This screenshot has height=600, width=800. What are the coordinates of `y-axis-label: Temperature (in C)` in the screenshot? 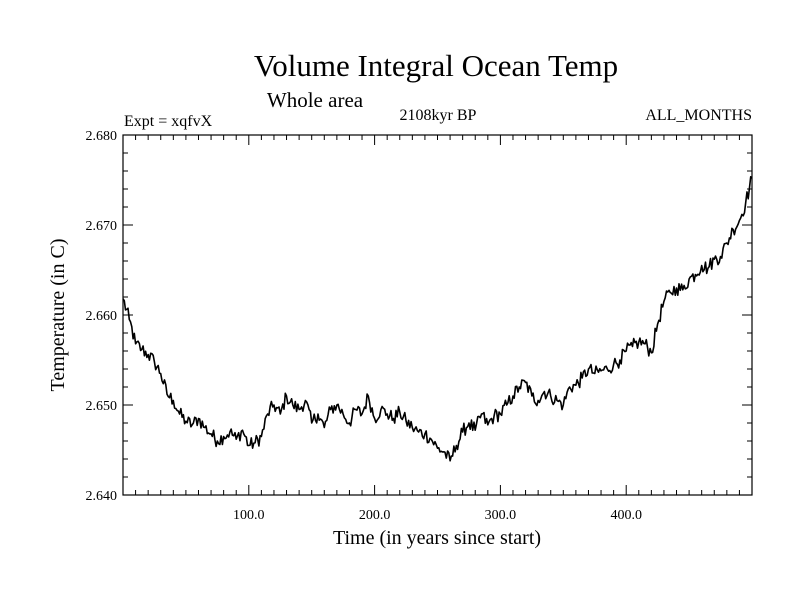 It's located at (58, 315).